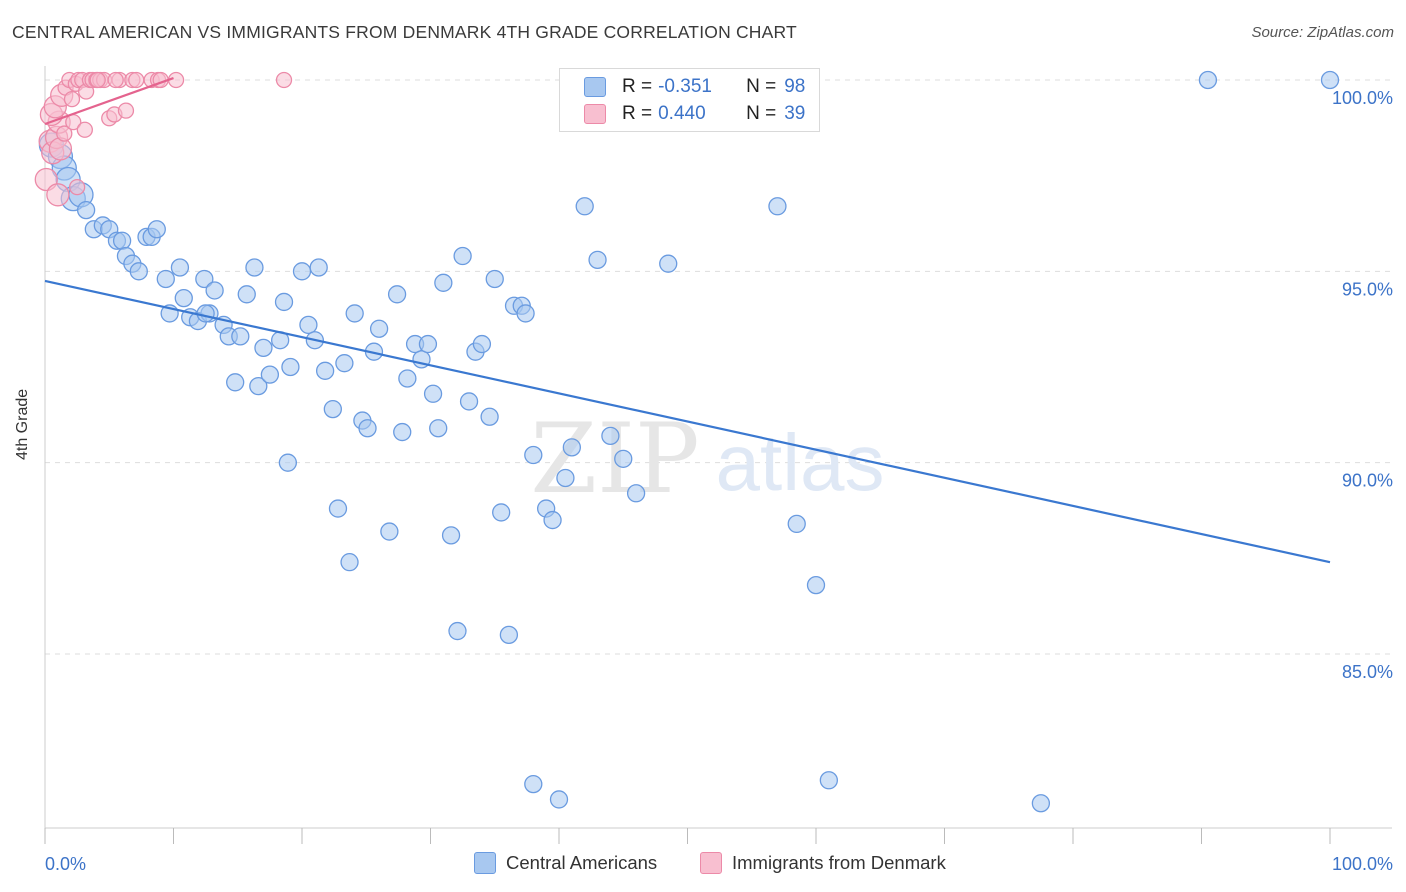 This screenshot has height=892, width=1406. I want to click on legend-n-value: 39, so click(795, 113).